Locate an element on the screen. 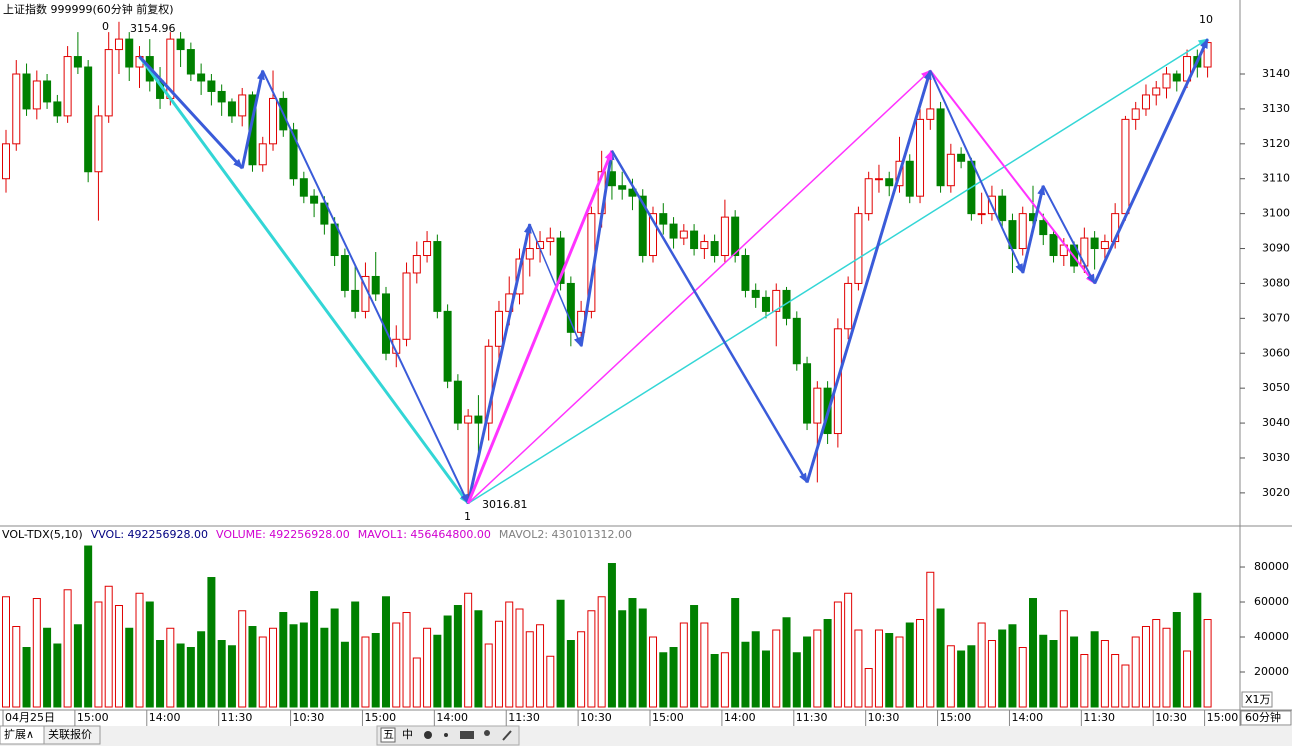 Image resolution: width=1292 pixels, height=750 pixels. x-tick-label: 14:00 is located at coordinates (740, 717).